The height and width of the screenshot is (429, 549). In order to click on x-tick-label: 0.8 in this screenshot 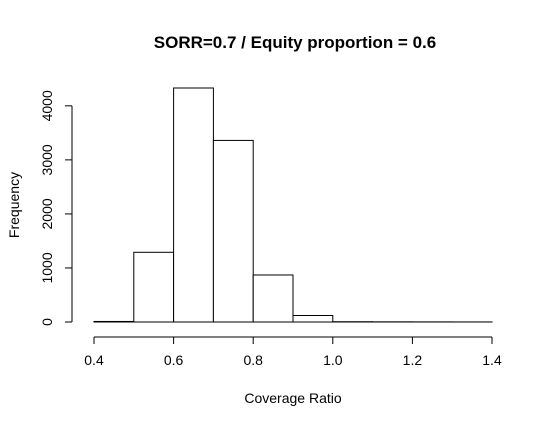, I will do `click(253, 360)`.